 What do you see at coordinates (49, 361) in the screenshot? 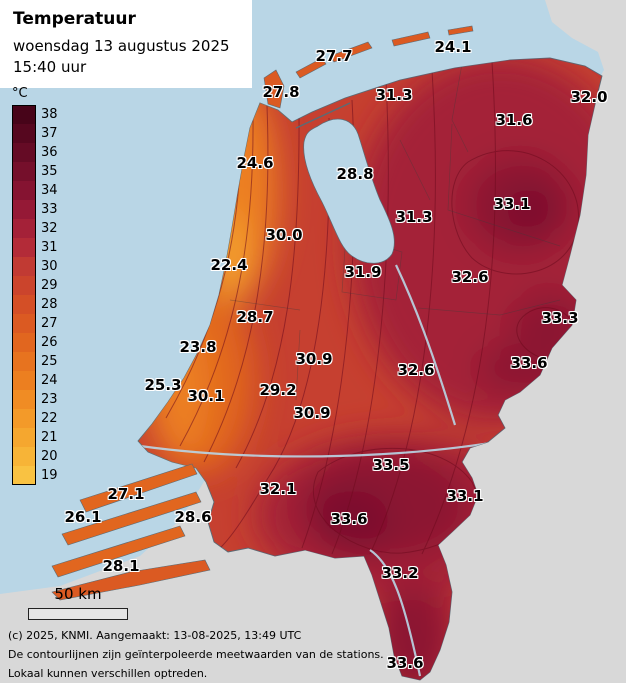
I see `legend-value-label: 25` at bounding box center [49, 361].